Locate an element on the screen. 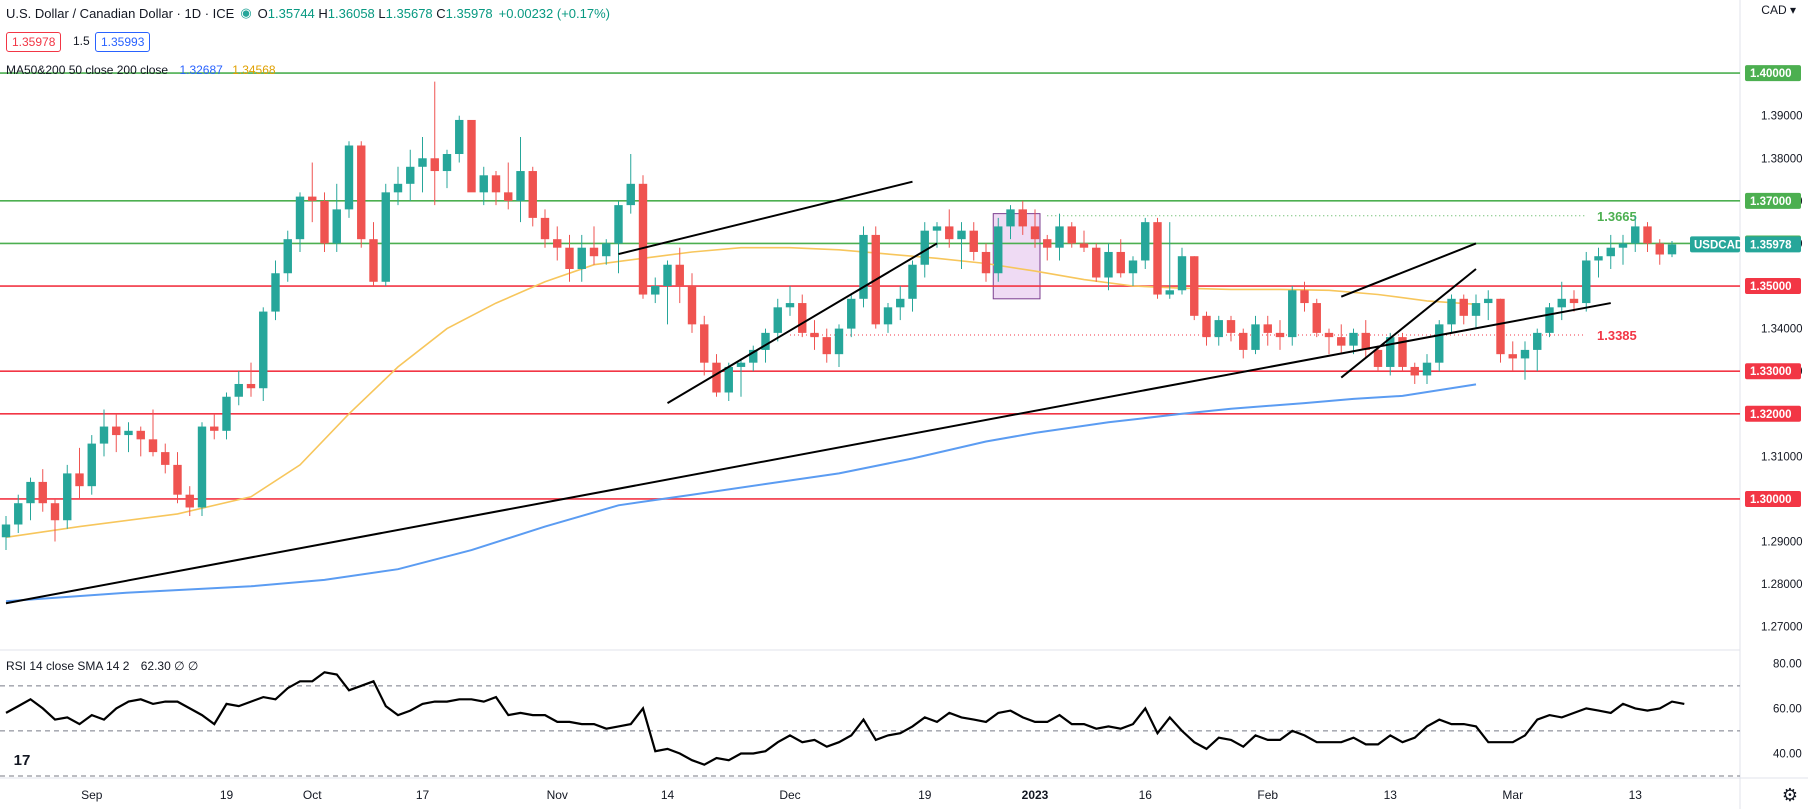 Image resolution: width=1808 pixels, height=809 pixels. sell-price-button: 1.35978 is located at coordinates (34, 42).